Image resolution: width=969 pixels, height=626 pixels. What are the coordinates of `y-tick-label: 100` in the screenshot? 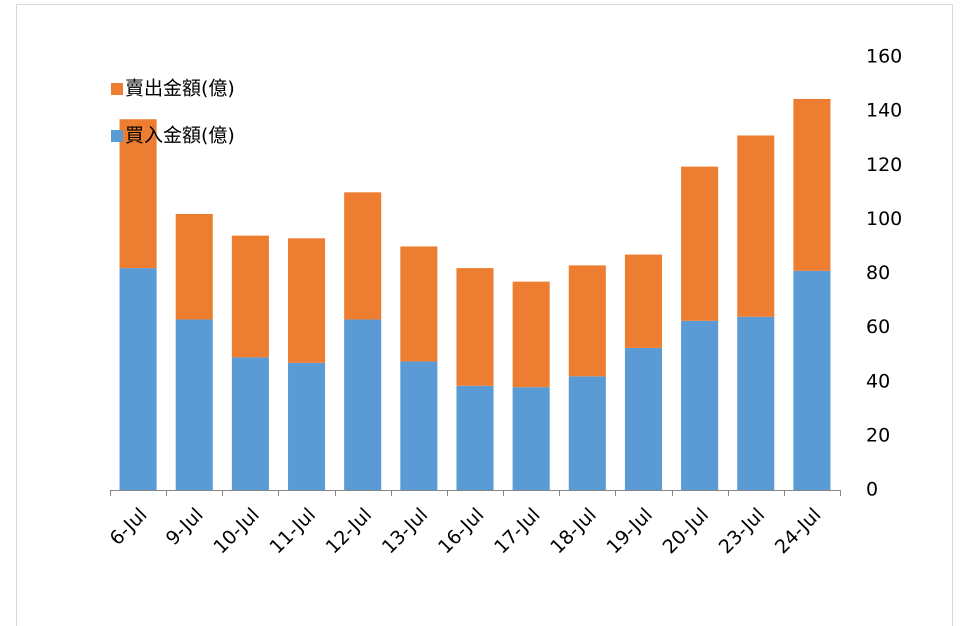 It's located at (884, 219).